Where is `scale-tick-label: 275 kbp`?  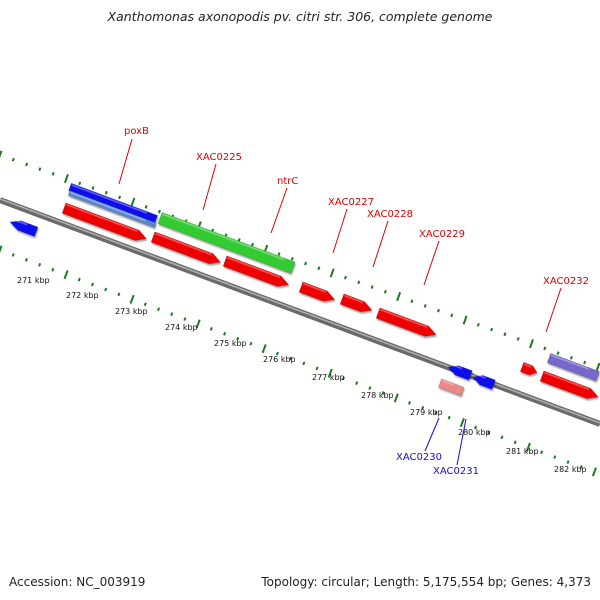
scale-tick-label: 275 kbp is located at coordinates (230, 343).